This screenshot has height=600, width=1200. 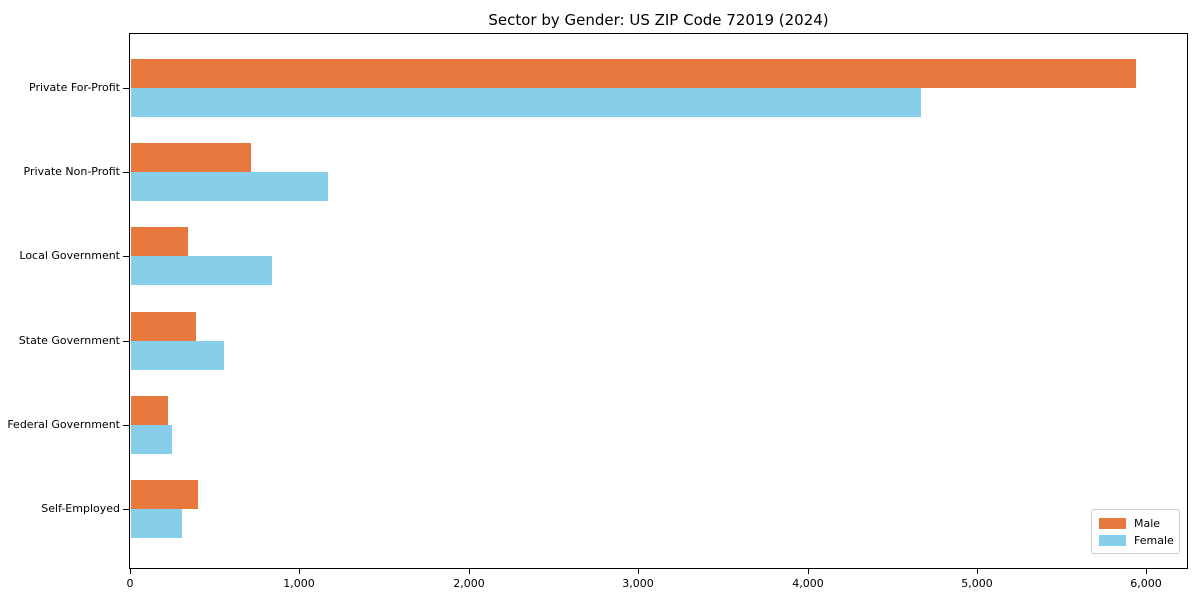 I want to click on legend-label-male: Male, so click(x=1147, y=523).